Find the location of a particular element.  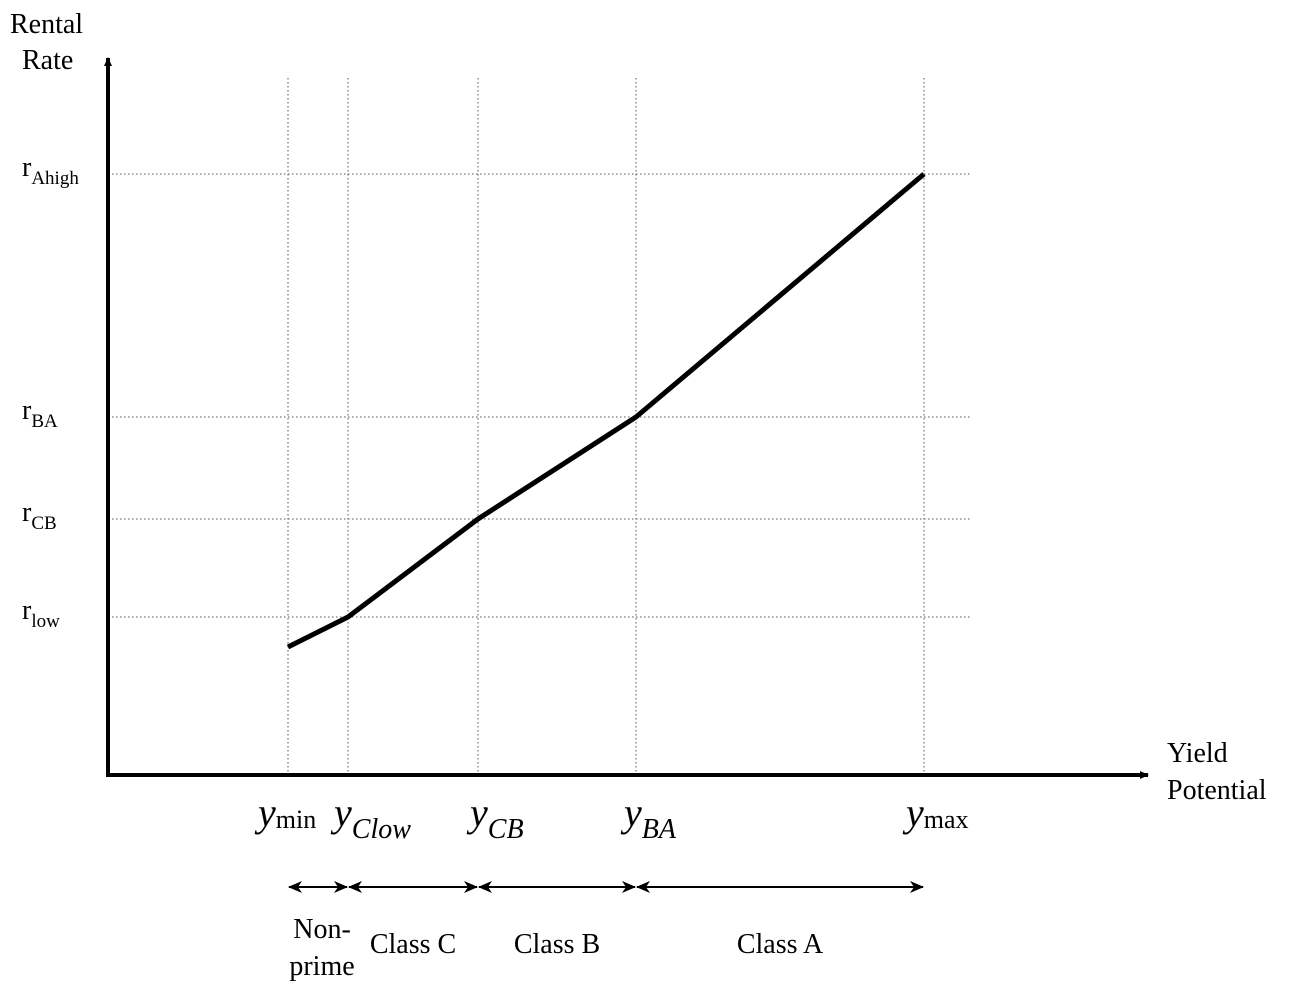

class-ranges: Non-prime Class C Class B Class A is located at coordinates (606, 931).